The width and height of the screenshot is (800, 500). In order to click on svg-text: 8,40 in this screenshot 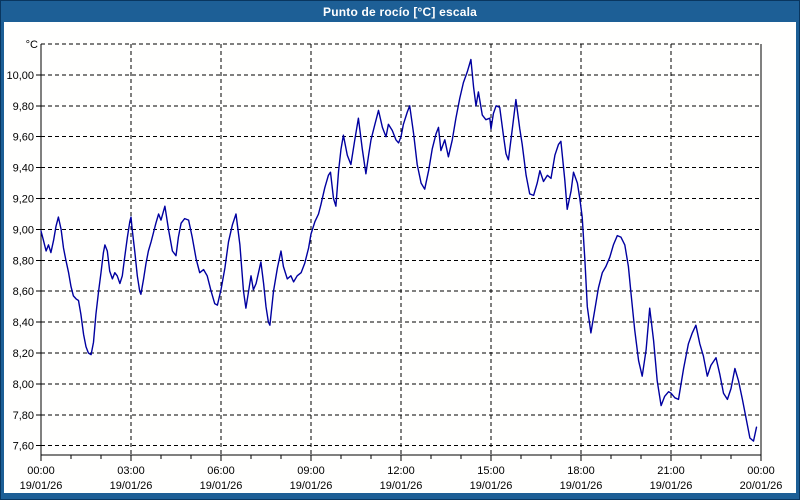, I will do `click(23, 323)`.